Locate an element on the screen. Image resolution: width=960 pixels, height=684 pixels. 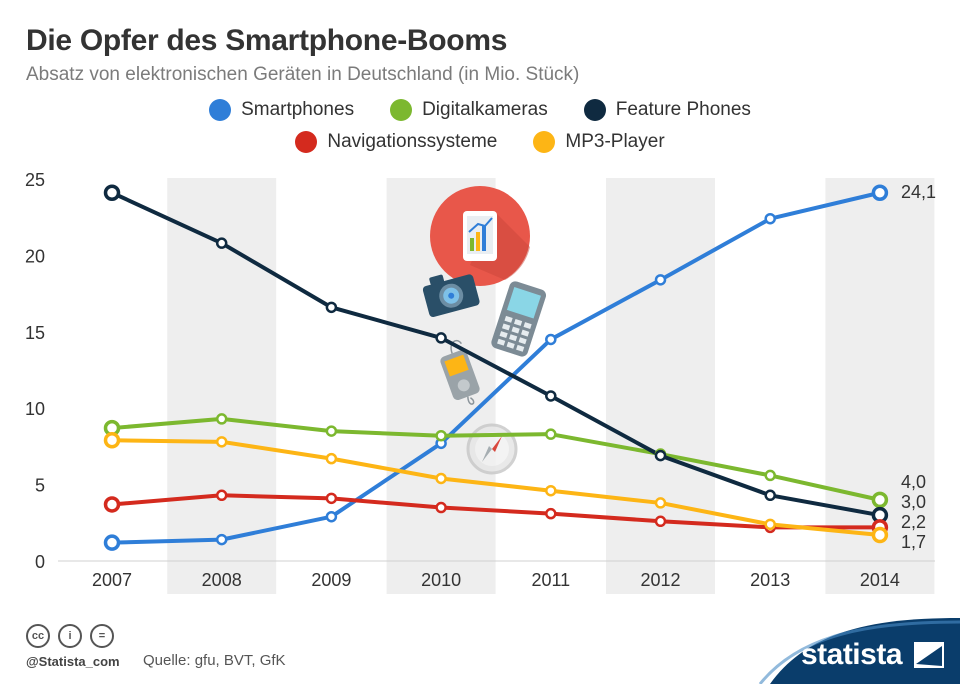
legend-item: Digitalkameras is located at coordinates (469, 110).